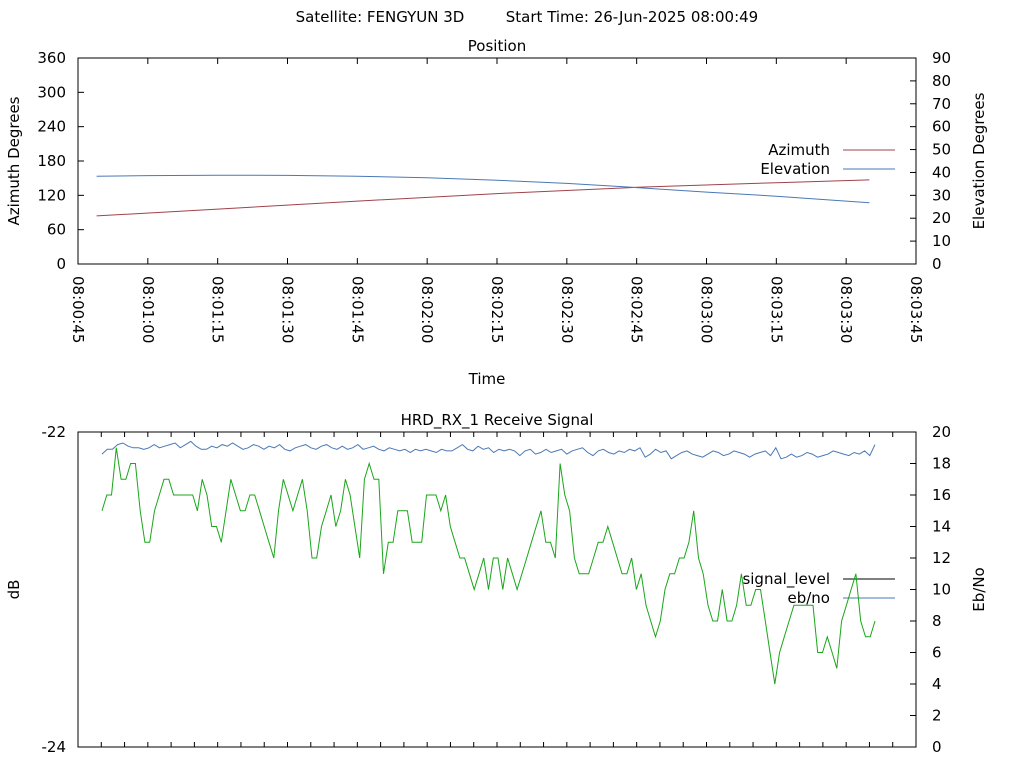 The width and height of the screenshot is (1024, 768). Describe the element at coordinates (78, 309) in the screenshot. I see `x-tick-label: 08:00:45` at that location.